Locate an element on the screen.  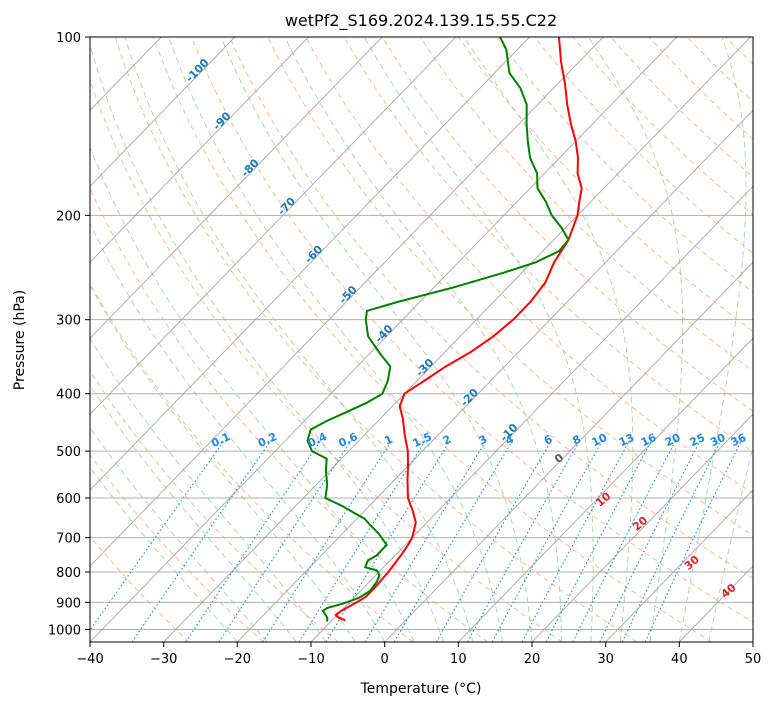
x-tick-label: 10 is located at coordinates (458, 659).